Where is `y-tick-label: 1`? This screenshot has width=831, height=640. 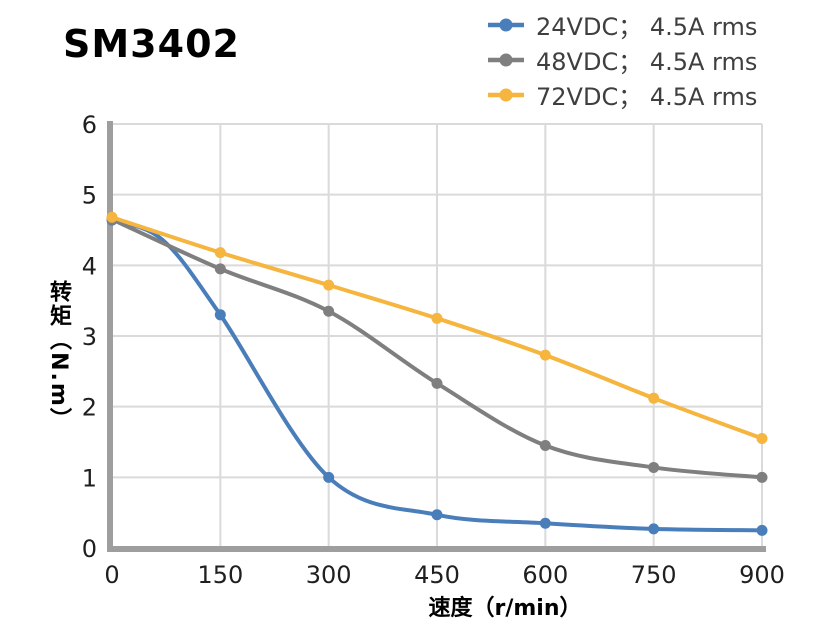 y-tick-label: 1 is located at coordinates (89, 478).